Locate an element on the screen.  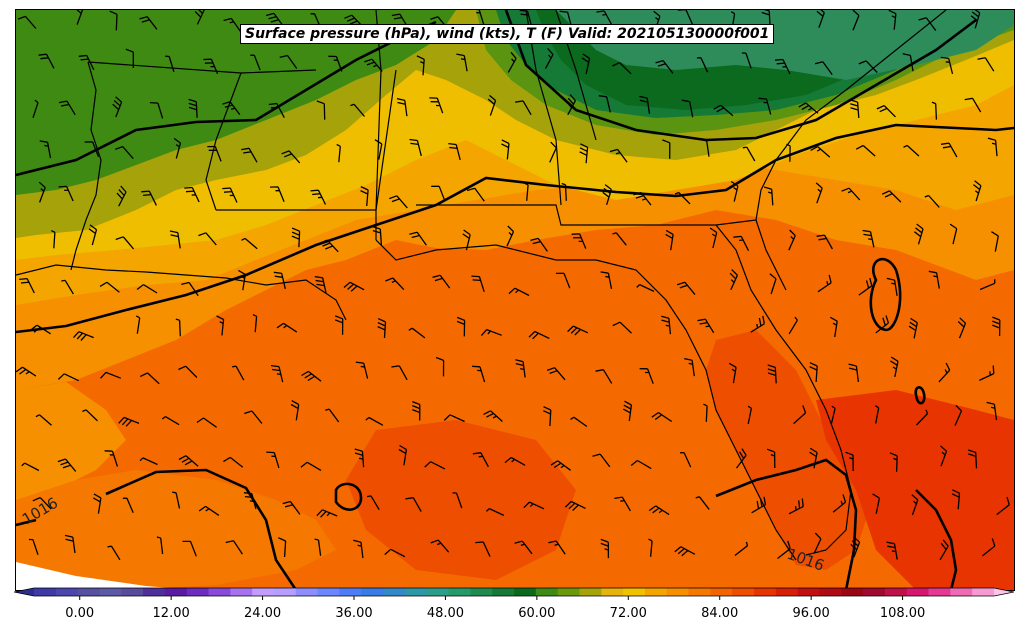
temperature-zone-east-red is located at coordinates (915, 490).